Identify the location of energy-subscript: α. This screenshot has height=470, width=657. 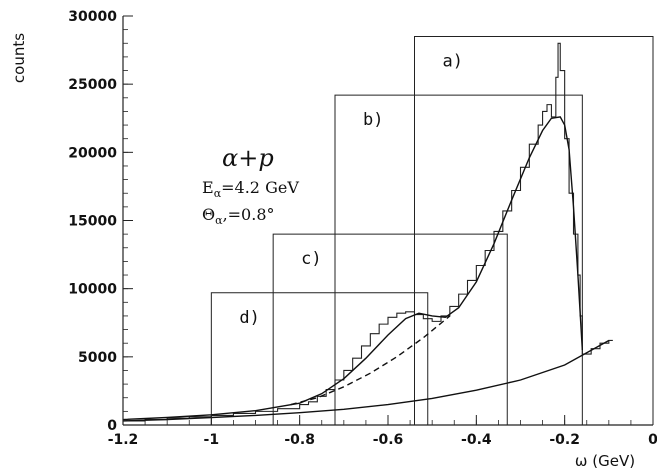
(218, 193).